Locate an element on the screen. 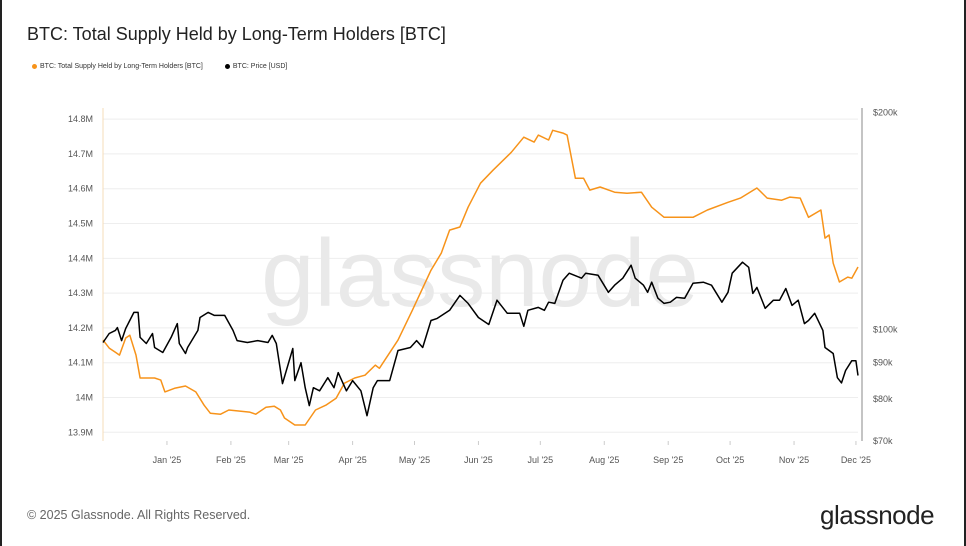  x-tick-label: Feb '25 is located at coordinates (231, 460).